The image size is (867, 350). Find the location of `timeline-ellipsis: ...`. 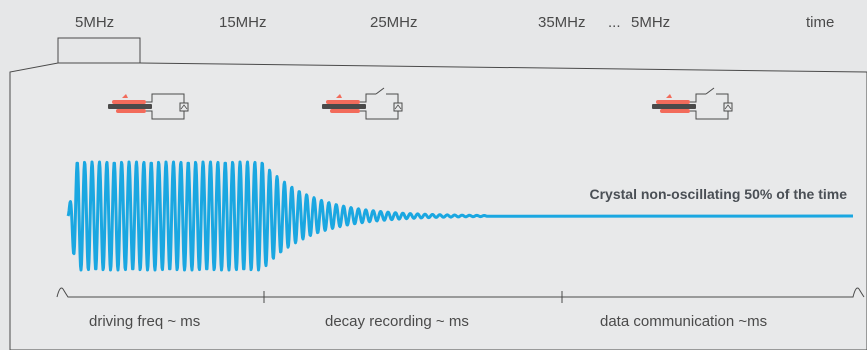

timeline-ellipsis: ... is located at coordinates (614, 22).